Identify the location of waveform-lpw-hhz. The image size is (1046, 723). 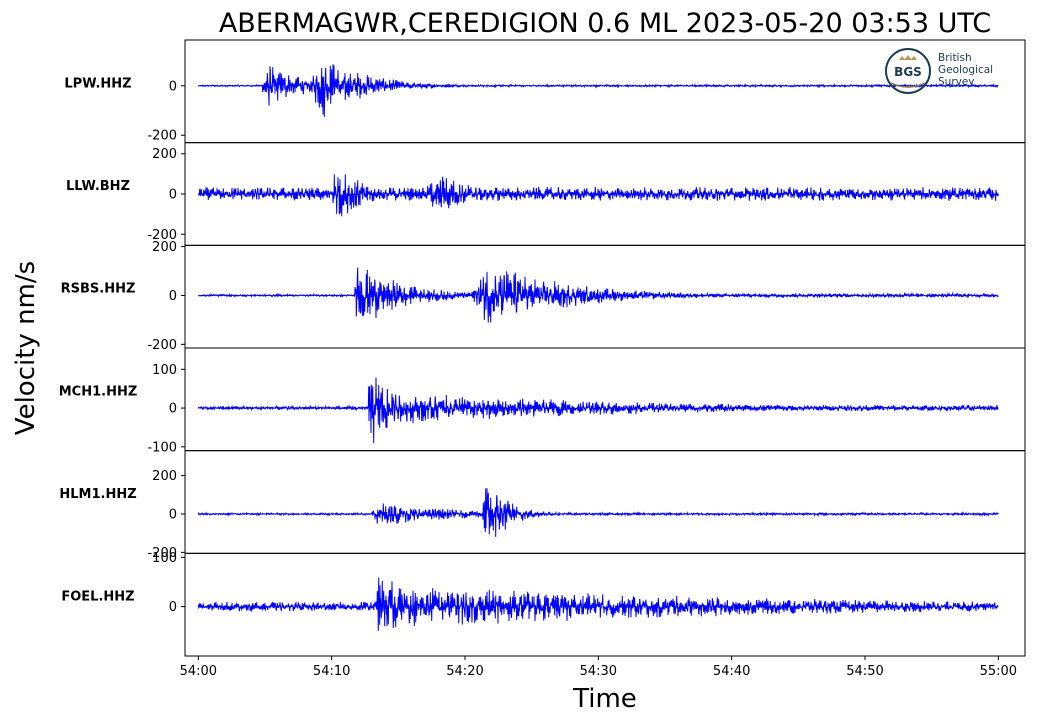
(598, 90).